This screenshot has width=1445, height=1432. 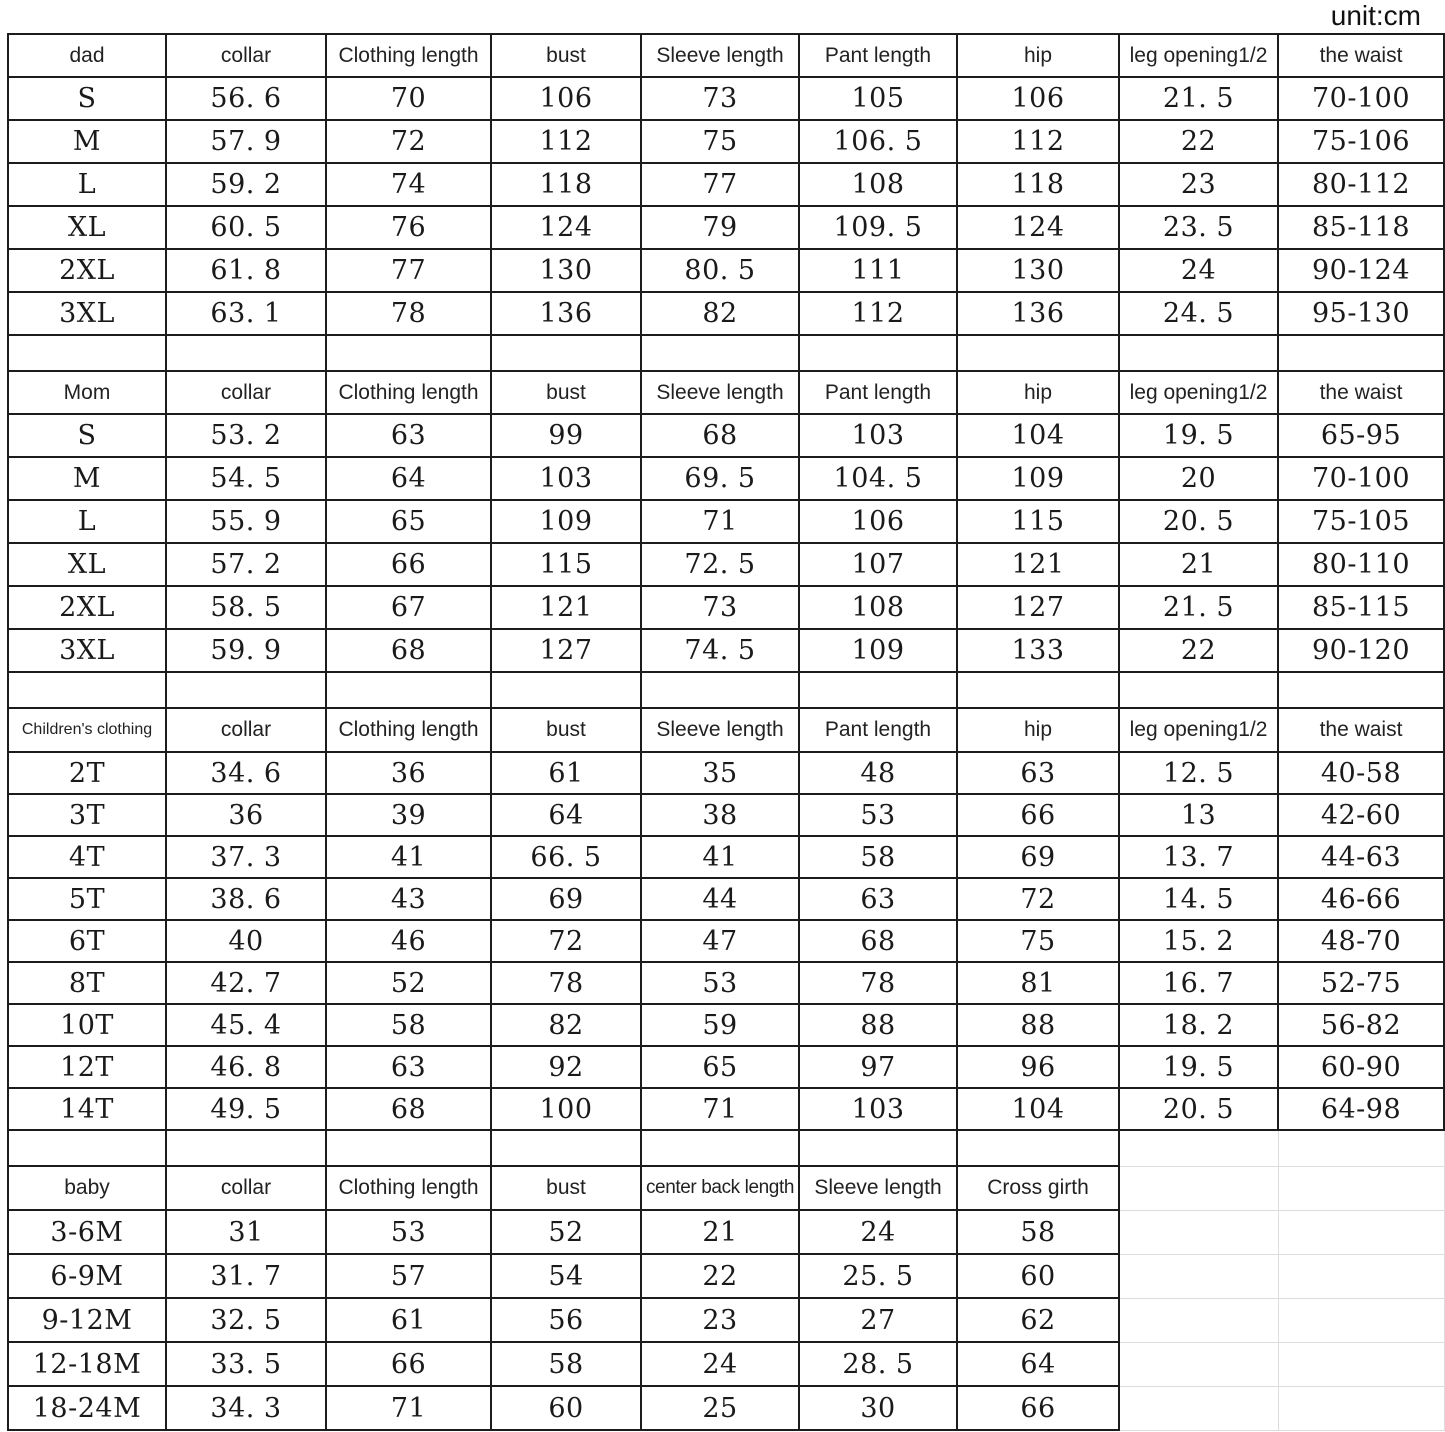 I want to click on value-cell: 44, so click(x=720, y=899).